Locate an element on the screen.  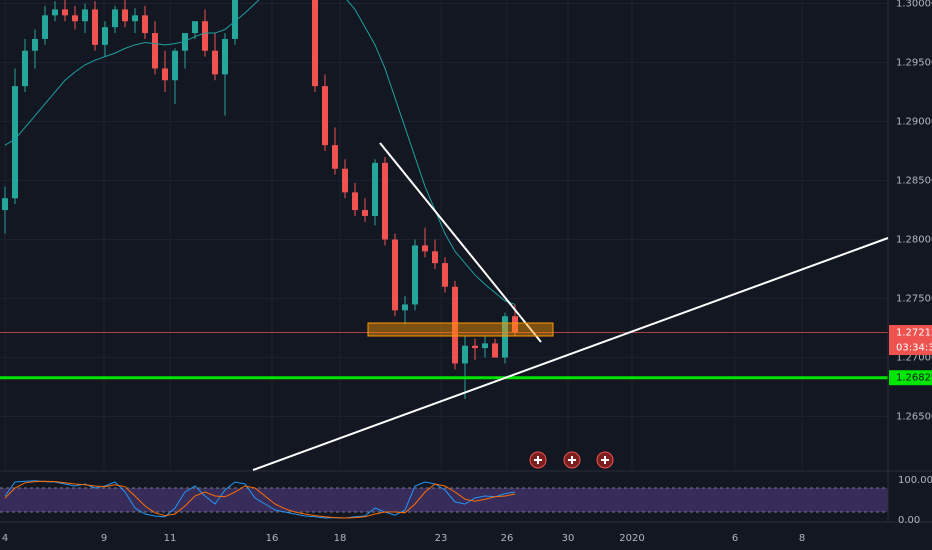
oscillator-band is located at coordinates (444, 500).